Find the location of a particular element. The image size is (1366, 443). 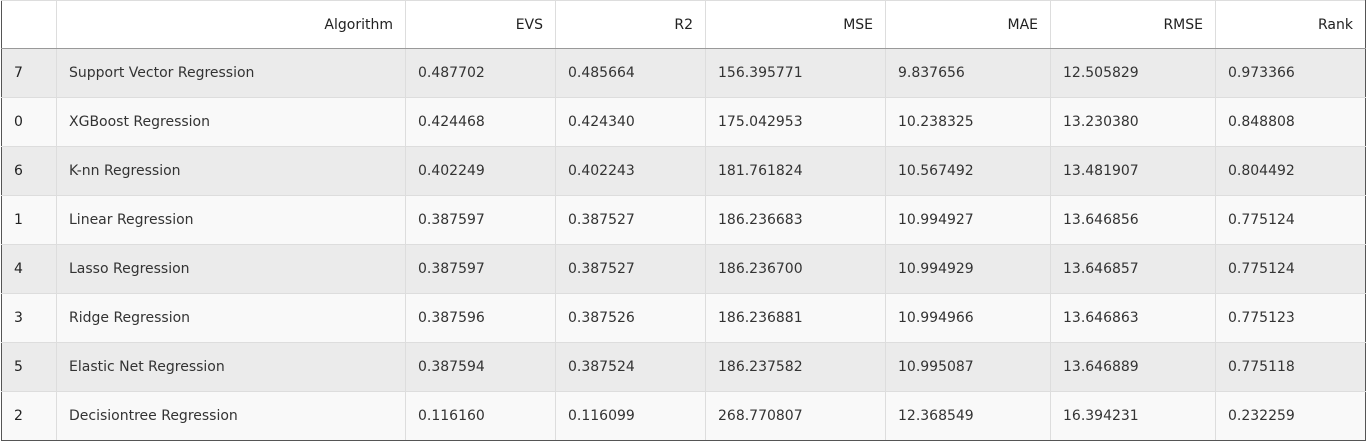

mae-cell: 10.994929 is located at coordinates (968, 269).